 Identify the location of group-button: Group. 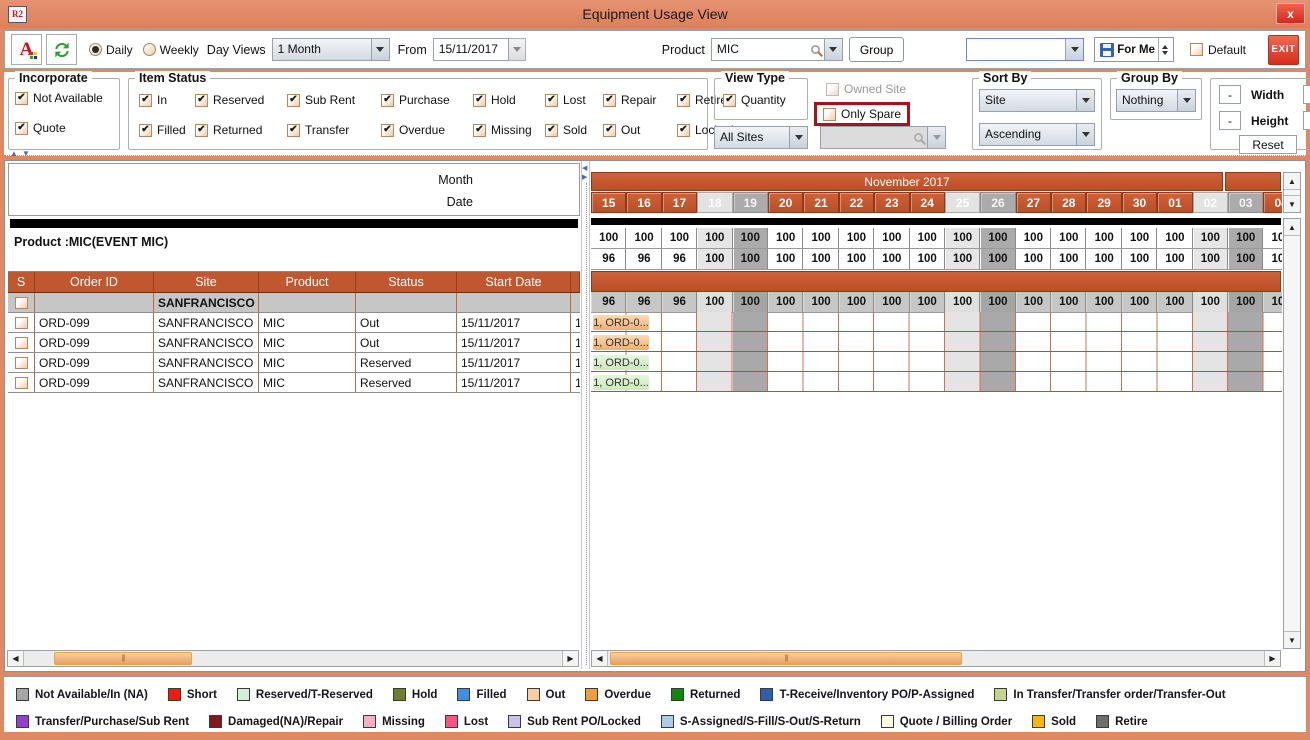
(876, 49).